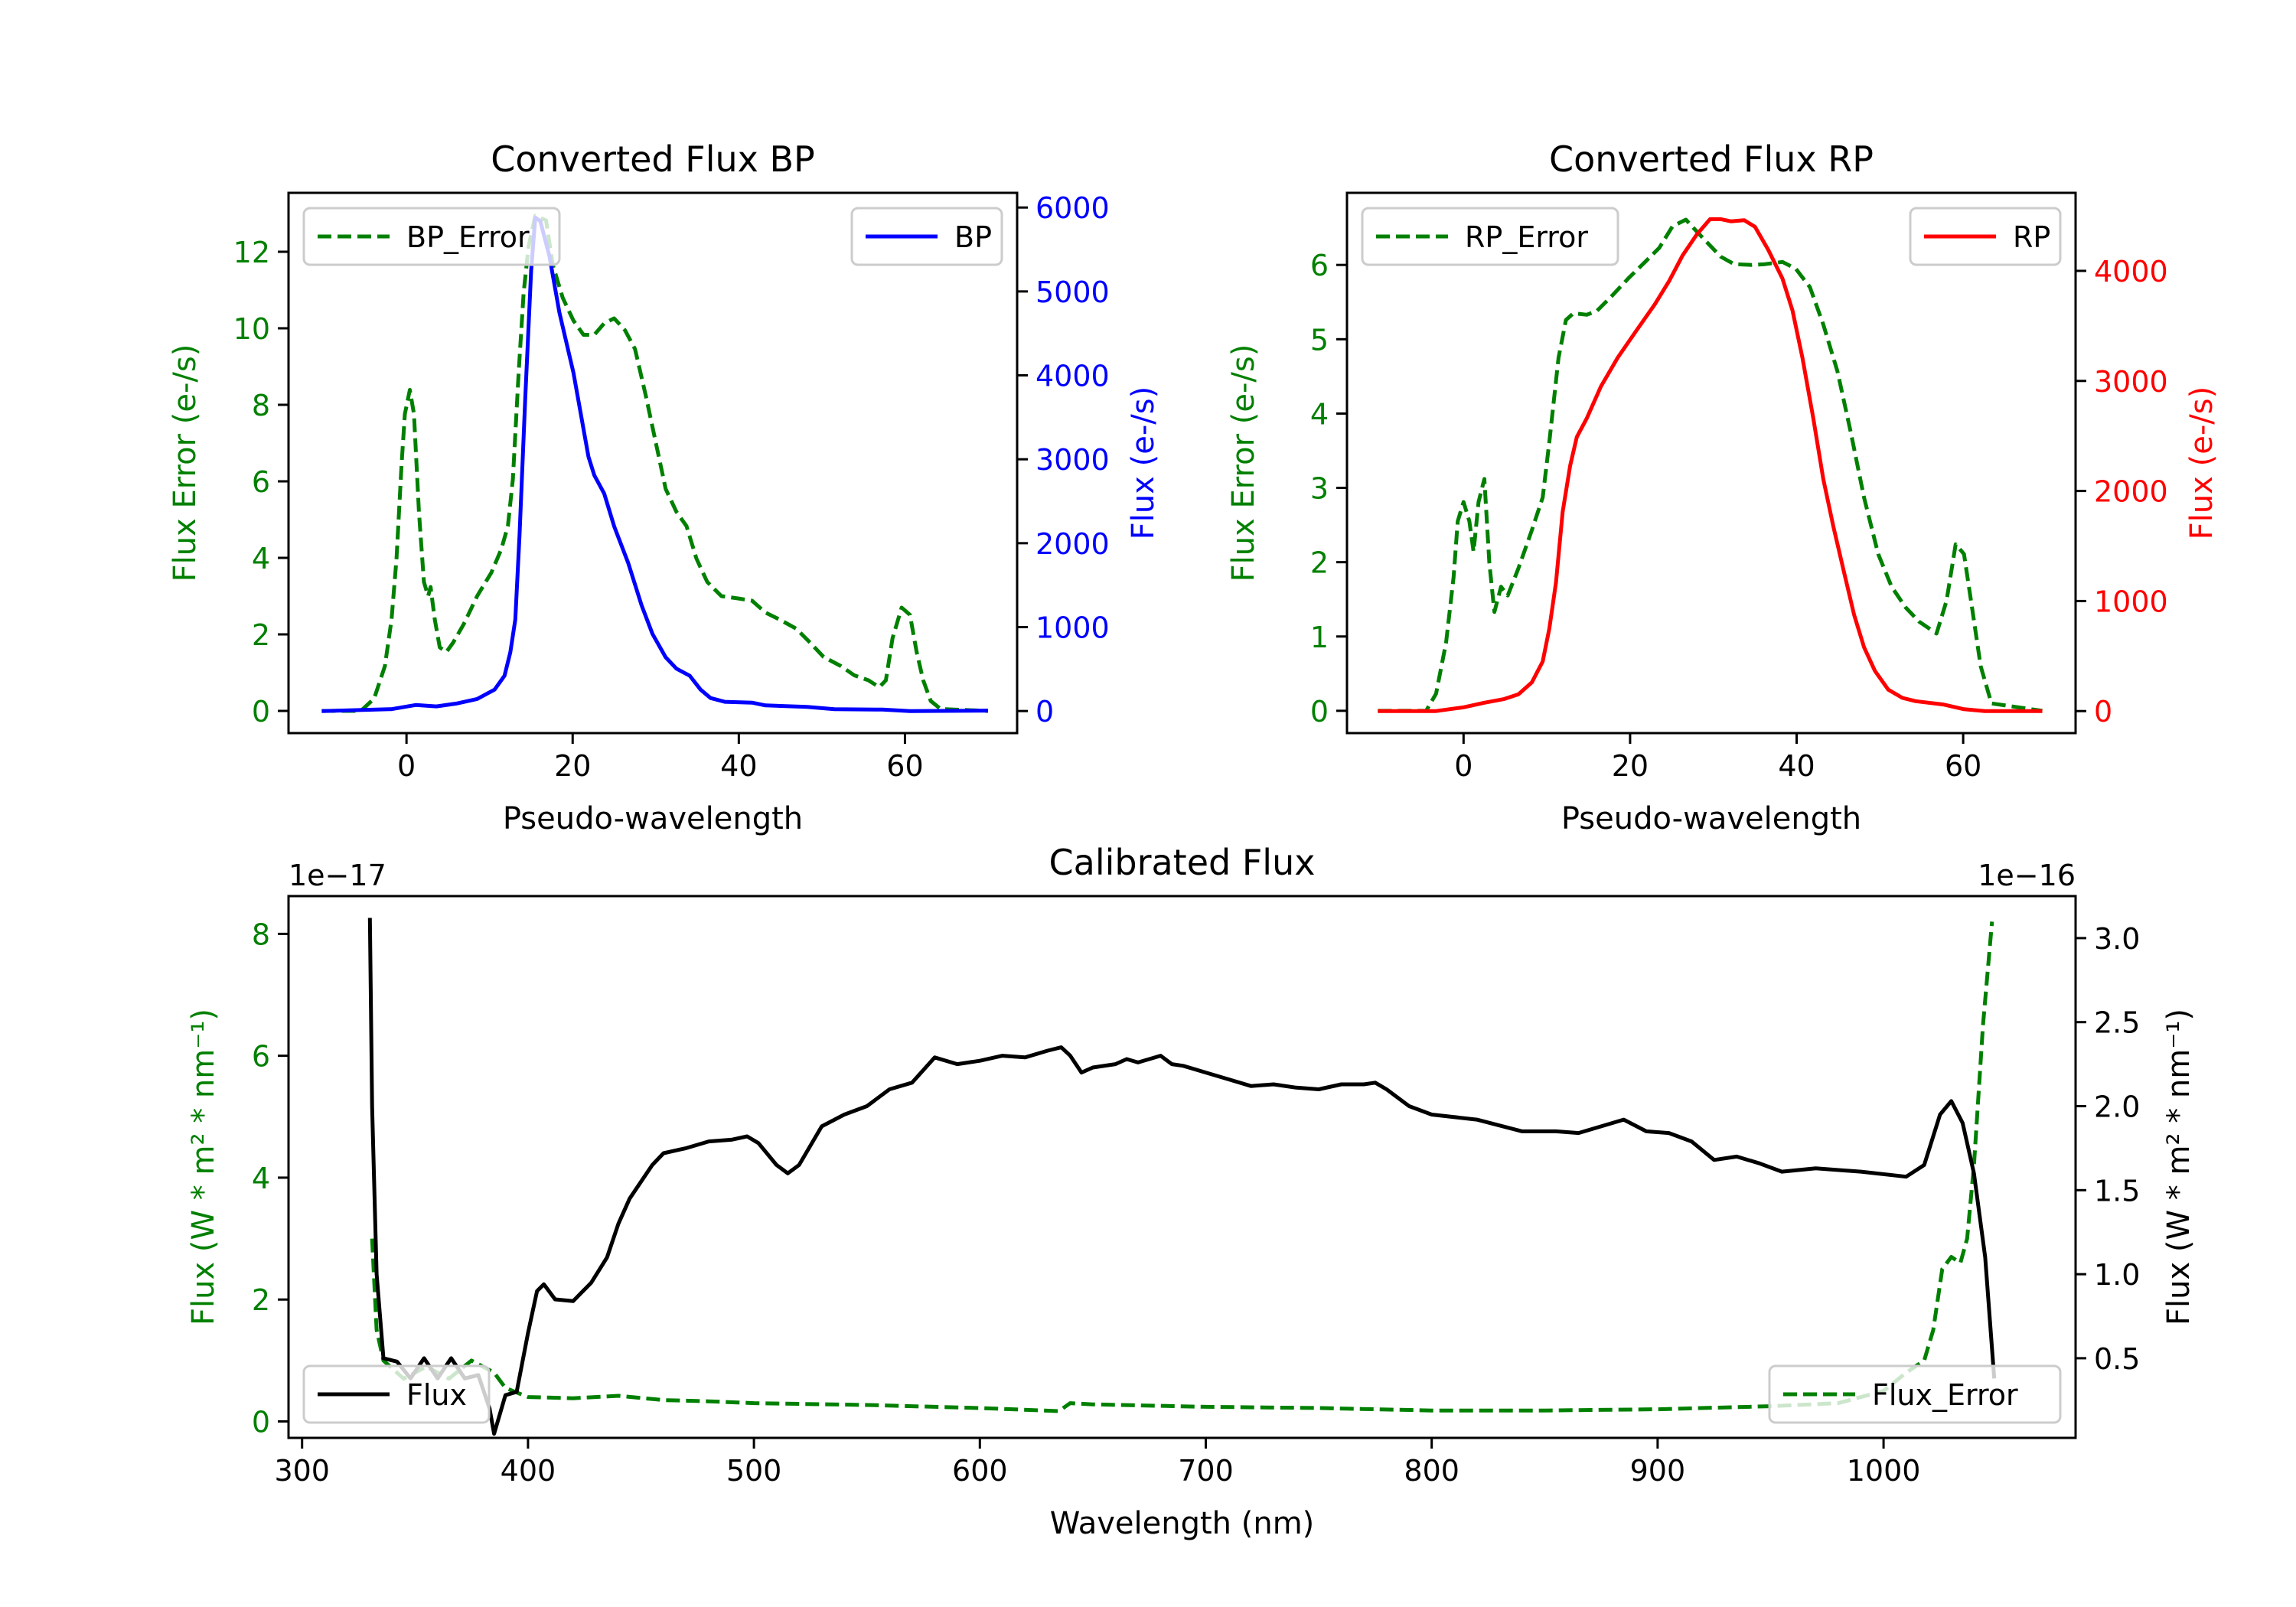 This screenshot has height=1607, width=2296. I want to click on y-right-tick-label: 0.5, so click(2117, 1359).